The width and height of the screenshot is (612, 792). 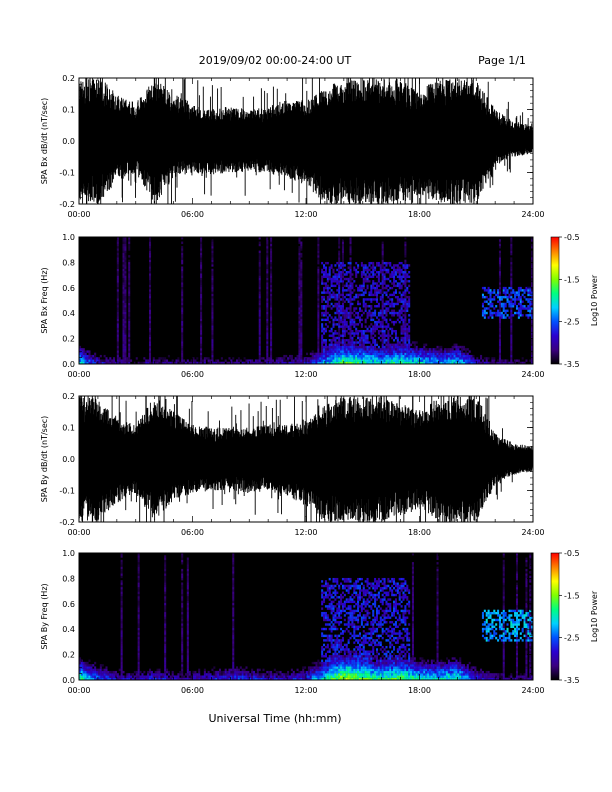 What do you see at coordinates (44, 616) in the screenshot?
I see `y-axis-label: SPA By Freq (Hz)` at bounding box center [44, 616].